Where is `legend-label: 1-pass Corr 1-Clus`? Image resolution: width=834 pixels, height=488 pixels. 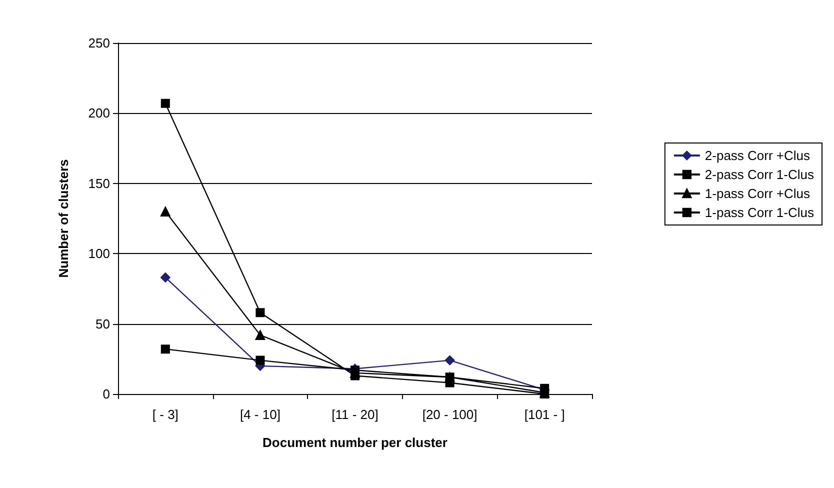
legend-label: 1-pass Corr 1-Clus is located at coordinates (759, 212).